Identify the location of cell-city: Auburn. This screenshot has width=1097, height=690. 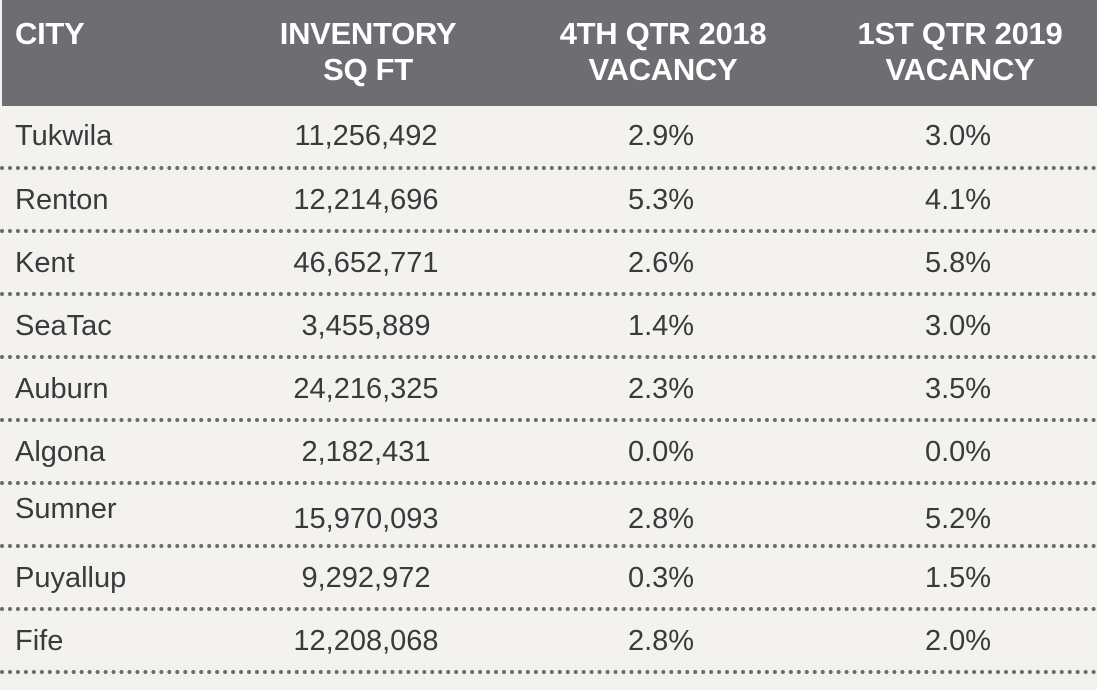
(62, 389).